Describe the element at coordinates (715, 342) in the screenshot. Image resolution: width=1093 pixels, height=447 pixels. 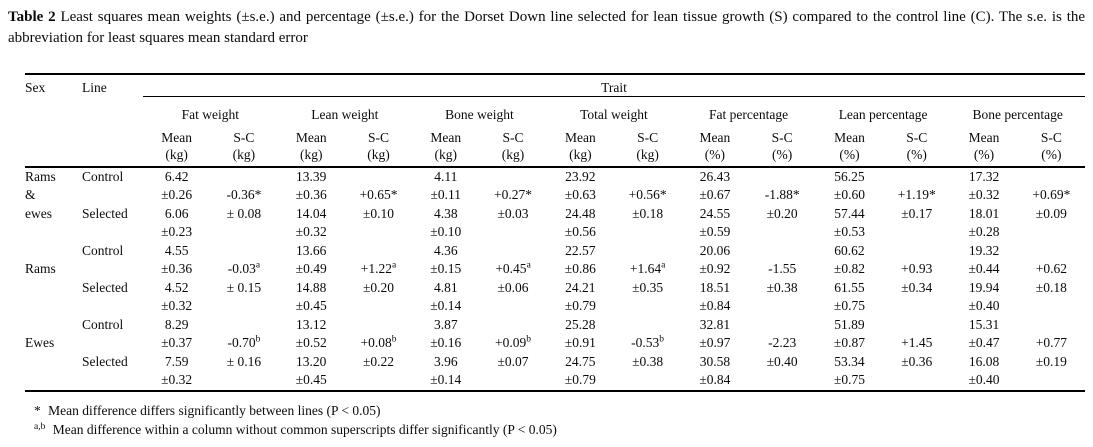
I see `cell-mean: ±0.97` at that location.